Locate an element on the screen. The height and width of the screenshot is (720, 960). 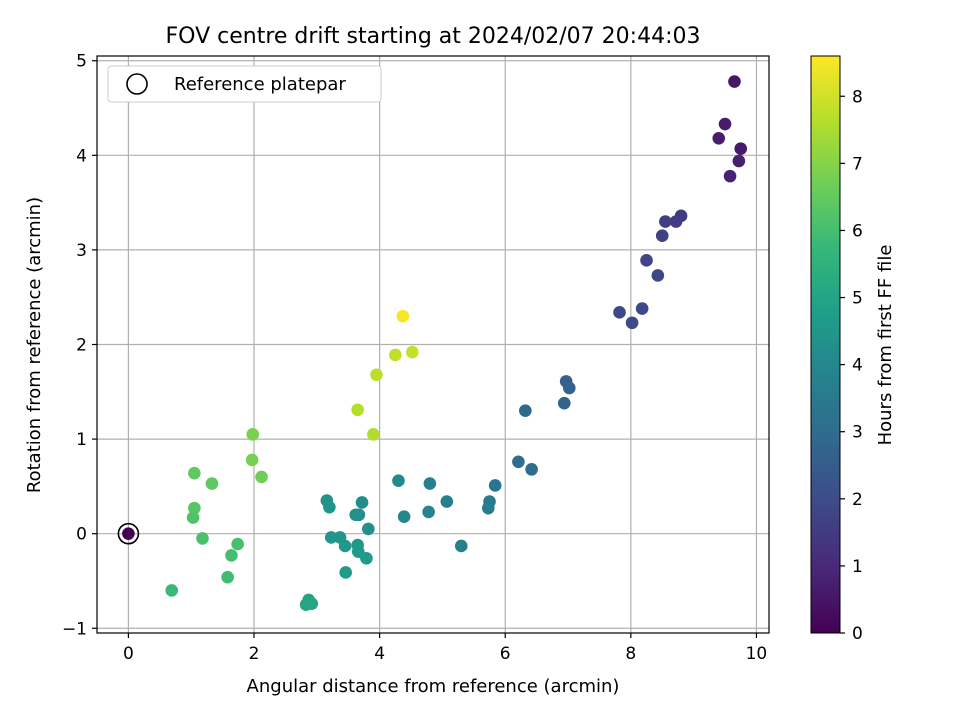
x-ticks: 0 2 4 6 8 10 is located at coordinates (445, 648).